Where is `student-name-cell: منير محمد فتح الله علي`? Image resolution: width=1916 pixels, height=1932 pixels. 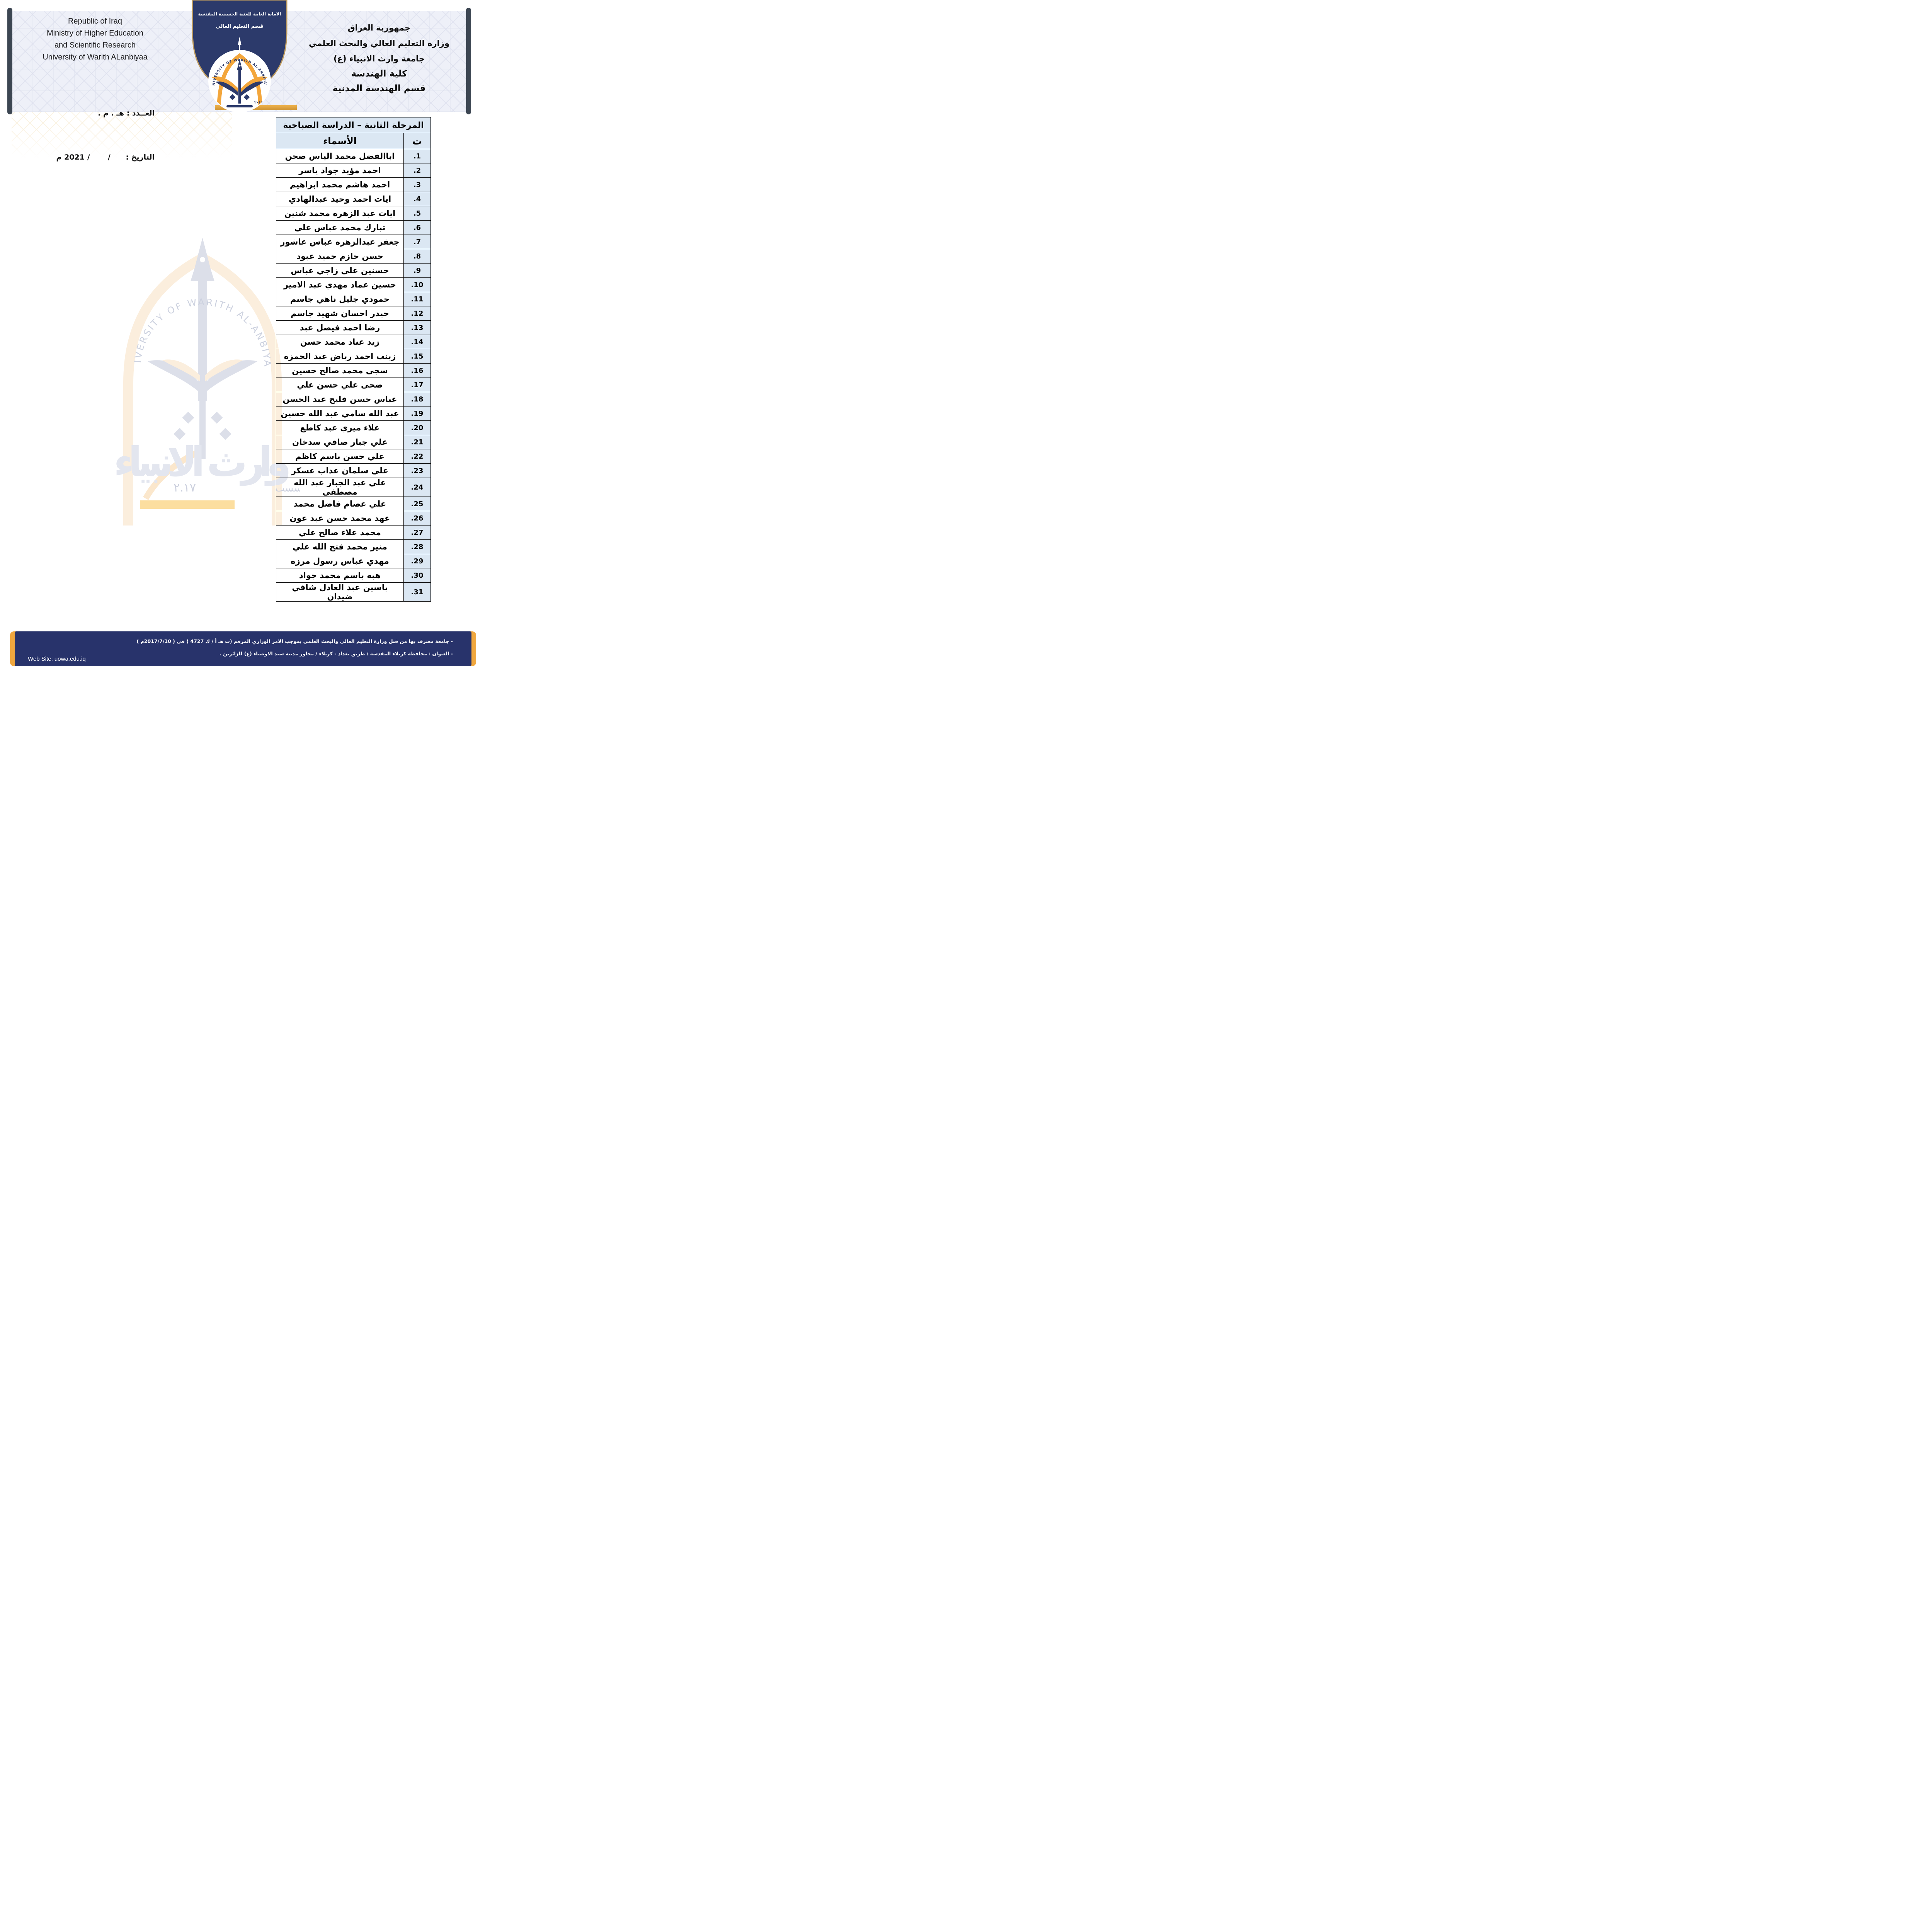
student-name-cell: منير محمد فتح الله علي is located at coordinates (340, 546).